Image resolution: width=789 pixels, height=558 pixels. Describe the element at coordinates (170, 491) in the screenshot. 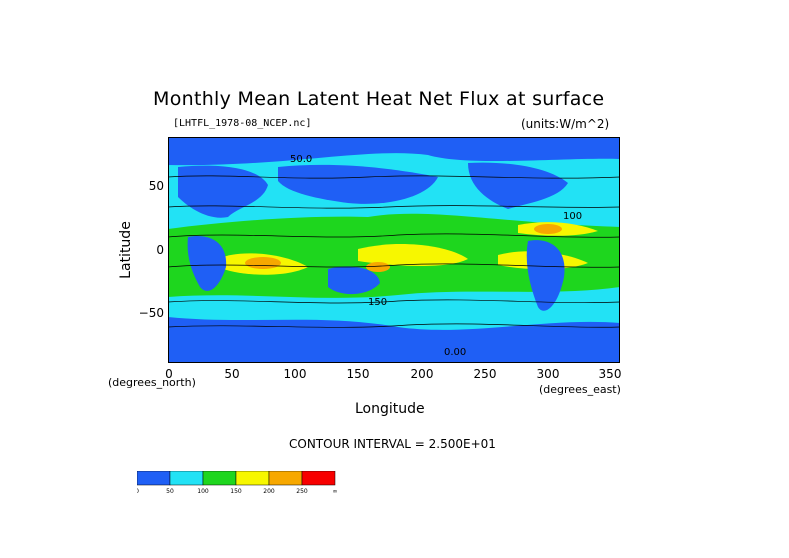

I see `colorbar-label: 50` at that location.